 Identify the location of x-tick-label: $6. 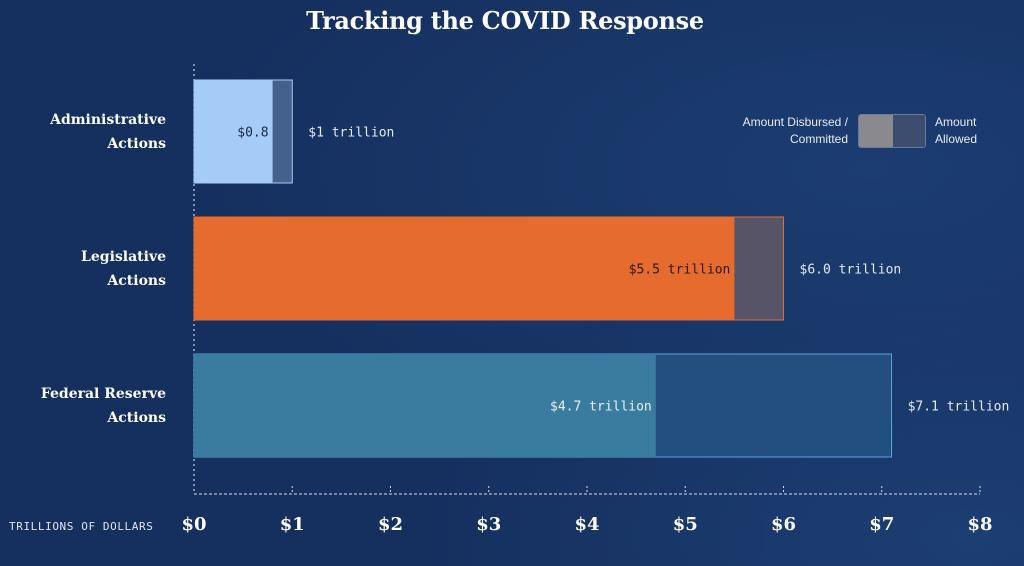
(783, 524).